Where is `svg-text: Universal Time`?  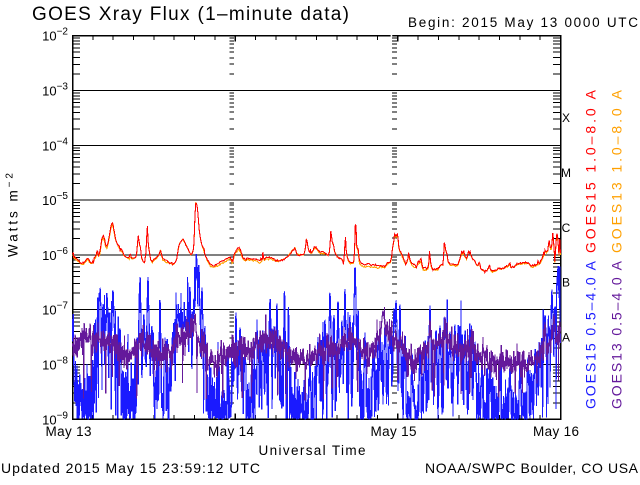 svg-text: Universal Time is located at coordinates (312, 450).